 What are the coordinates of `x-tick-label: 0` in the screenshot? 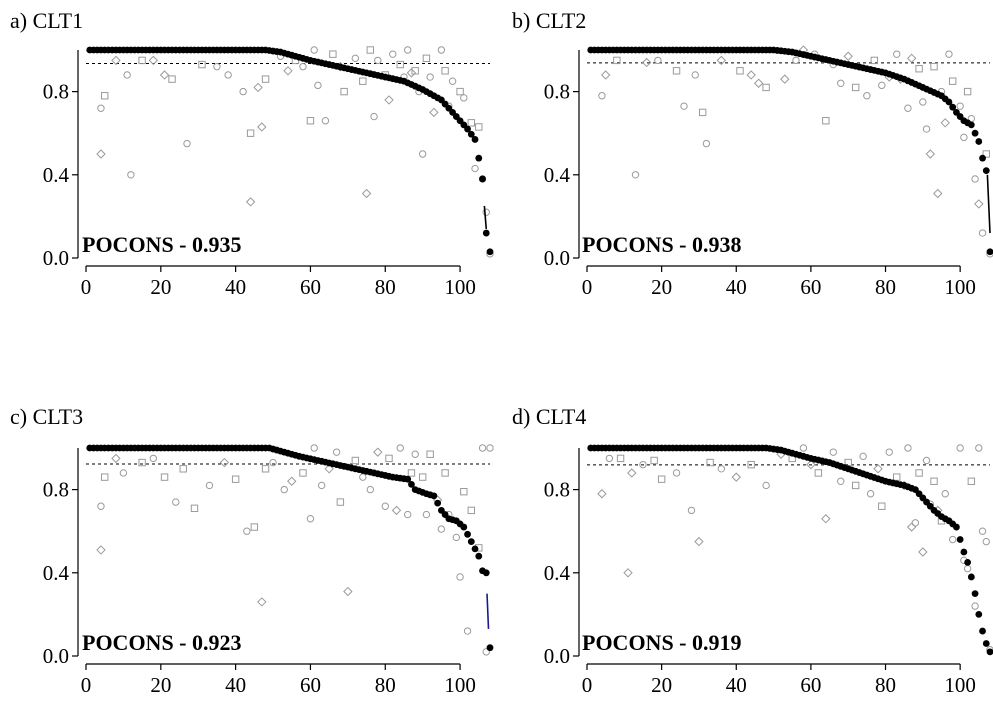 It's located at (587, 685).